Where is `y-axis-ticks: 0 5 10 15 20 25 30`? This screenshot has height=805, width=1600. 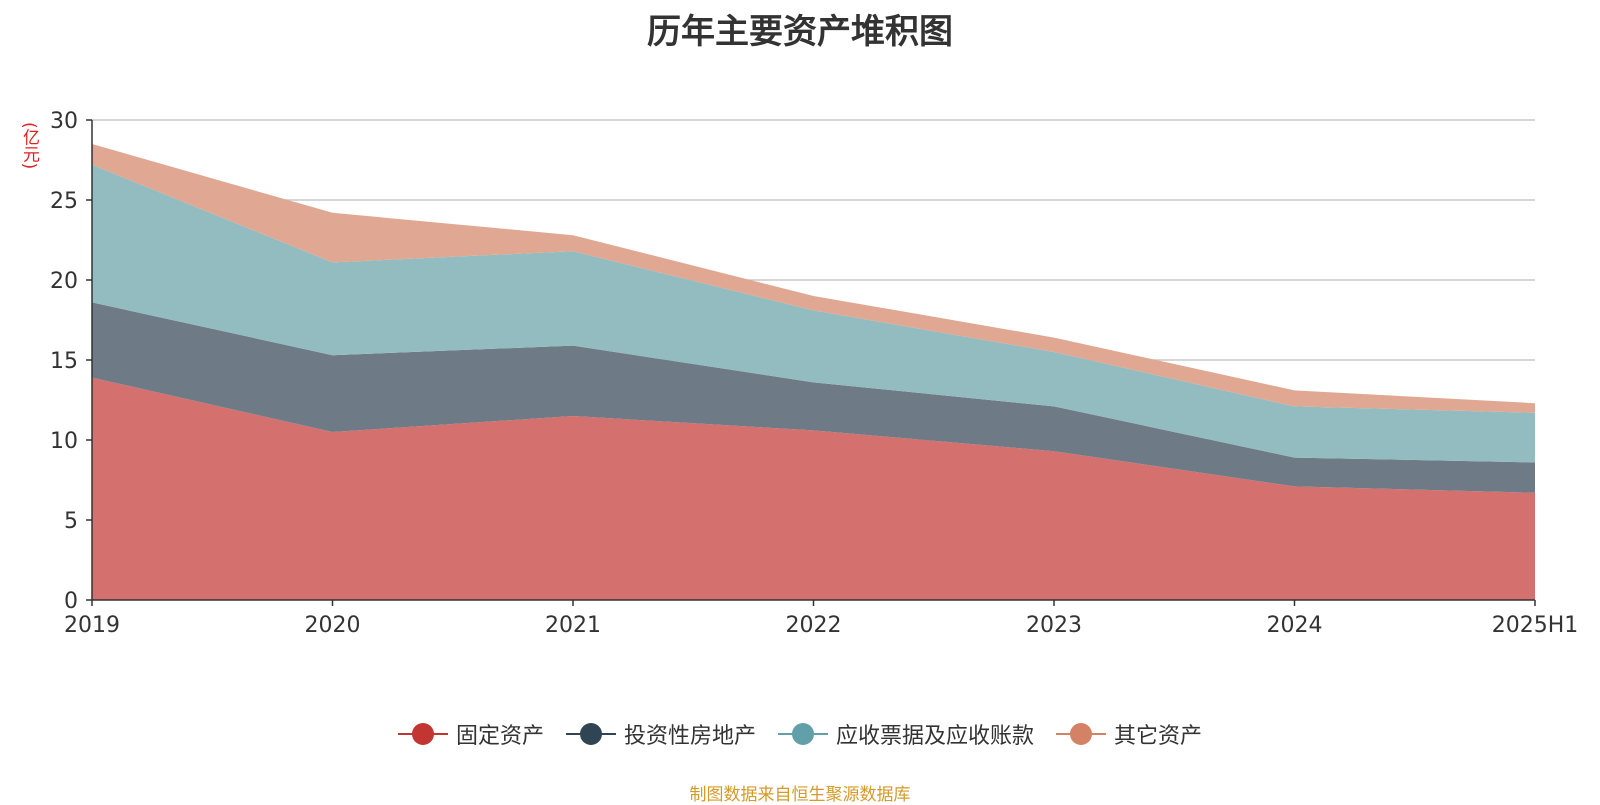 y-axis-ticks: 0 5 10 15 20 25 30 is located at coordinates (71, 361).